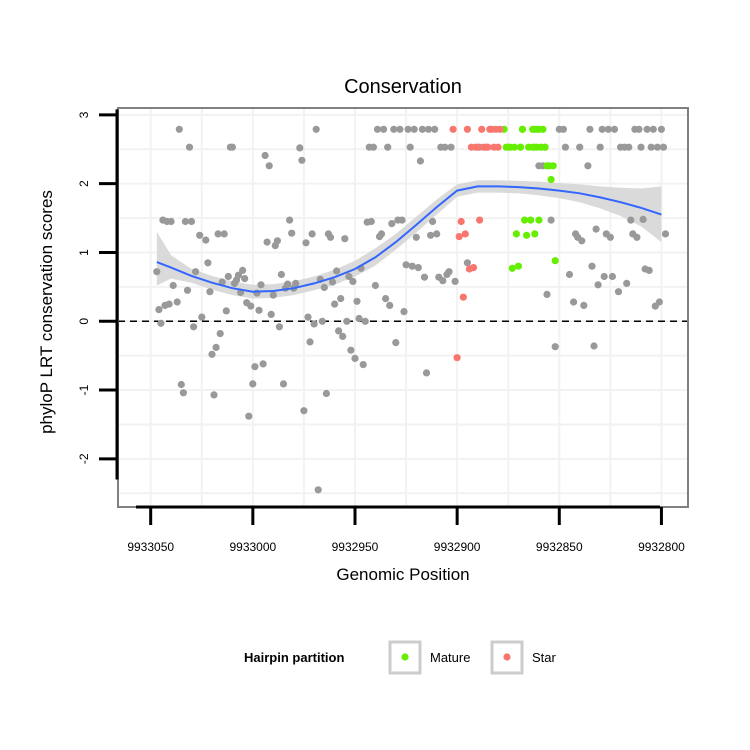 This screenshot has height=750, width=750. Describe the element at coordinates (84, 252) in the screenshot. I see `y-tick-label: 1` at that location.